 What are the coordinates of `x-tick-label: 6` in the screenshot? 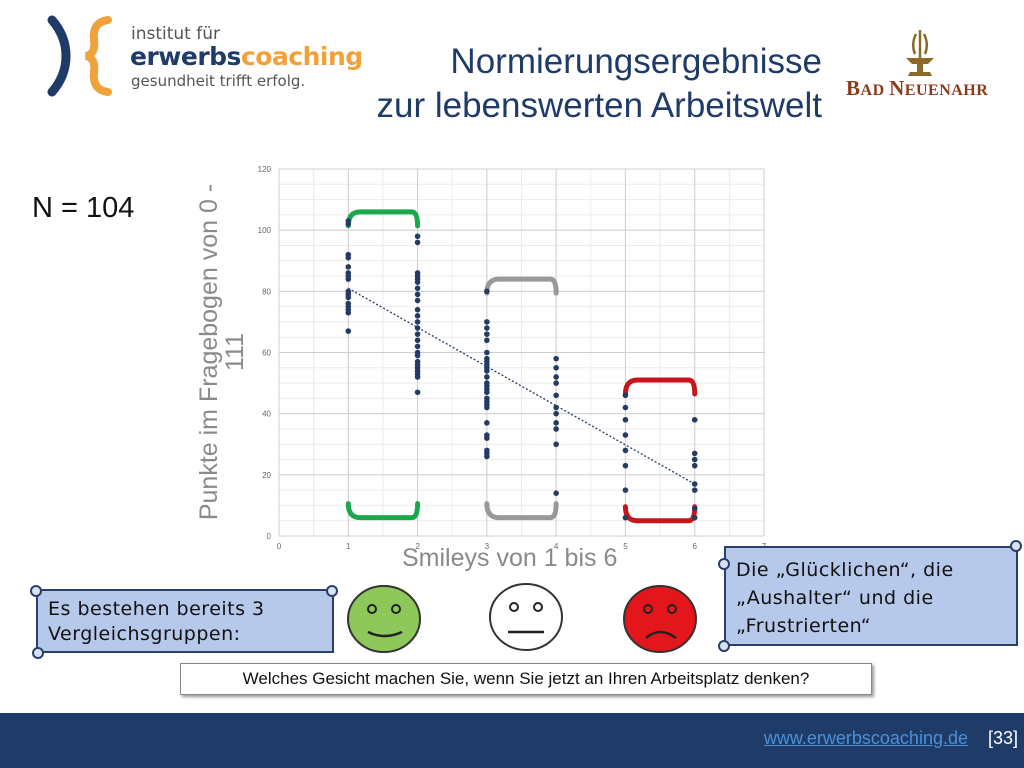 It's located at (694, 546).